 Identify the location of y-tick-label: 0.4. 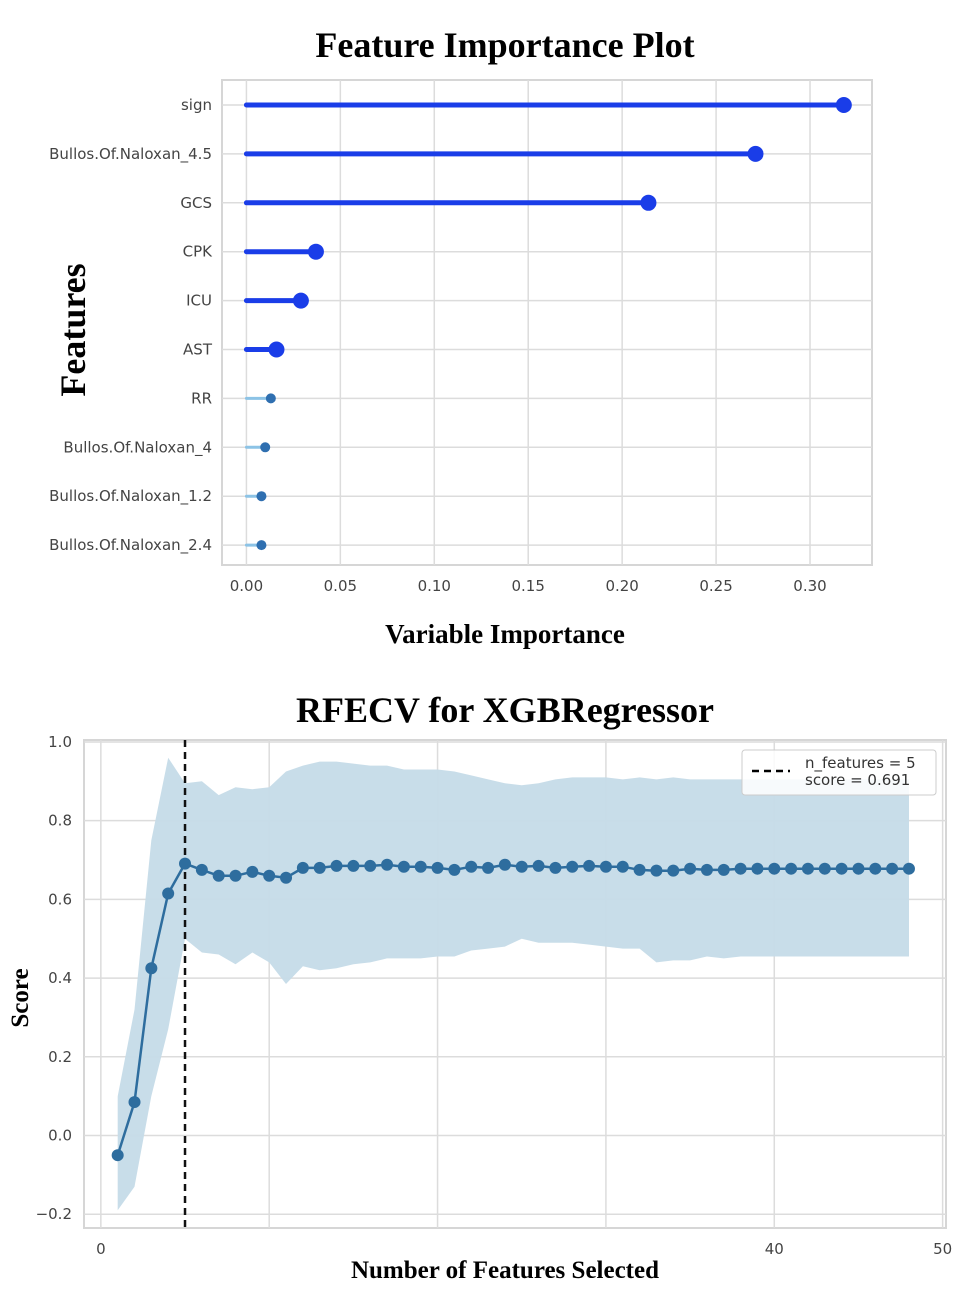
(60, 978).